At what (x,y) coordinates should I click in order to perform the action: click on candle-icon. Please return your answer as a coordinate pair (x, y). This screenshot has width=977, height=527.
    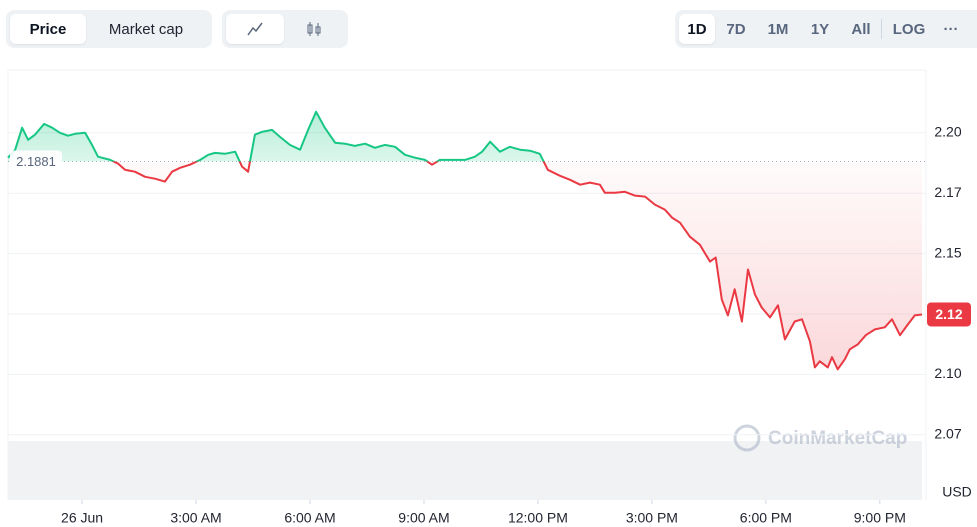
    Looking at the image, I should click on (314, 29).